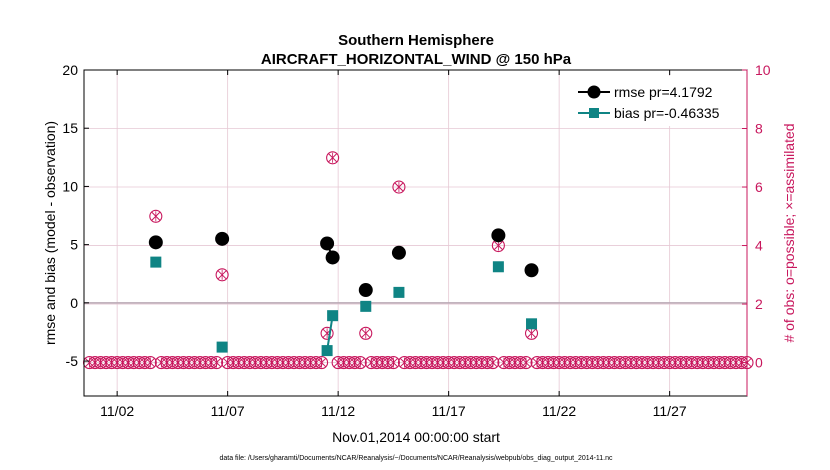  What do you see at coordinates (559, 411) in the screenshot?
I see `x-tick-label: 11/22` at bounding box center [559, 411].